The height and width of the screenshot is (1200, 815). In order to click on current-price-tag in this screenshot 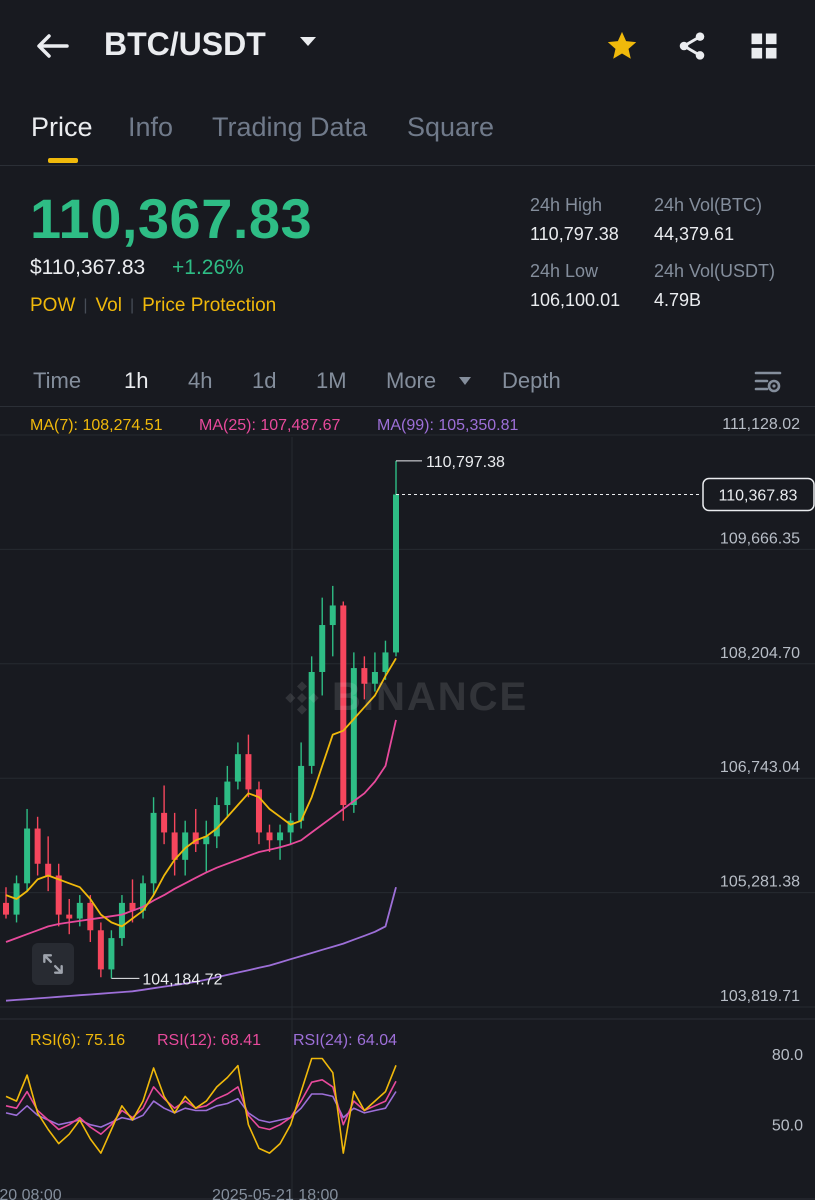, I will do `click(758, 494)`.